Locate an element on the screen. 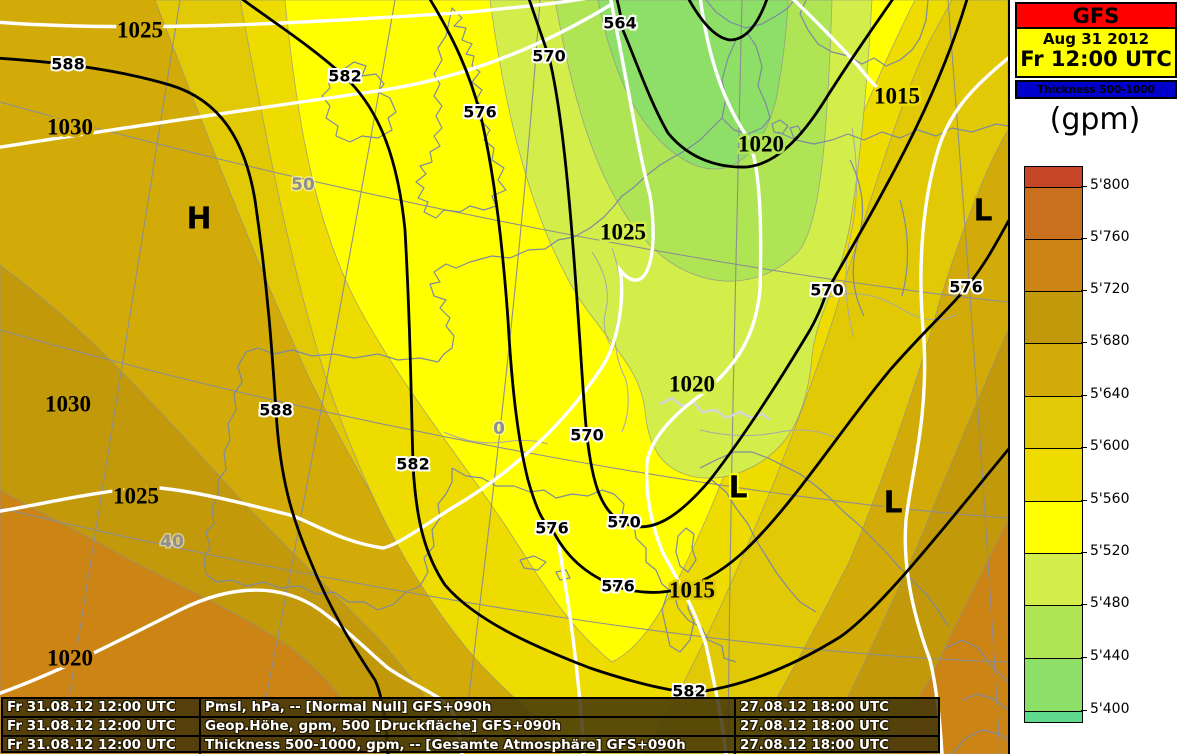 This screenshot has height=754, width=1182. tick-label: 5'520 is located at coordinates (1110, 551).